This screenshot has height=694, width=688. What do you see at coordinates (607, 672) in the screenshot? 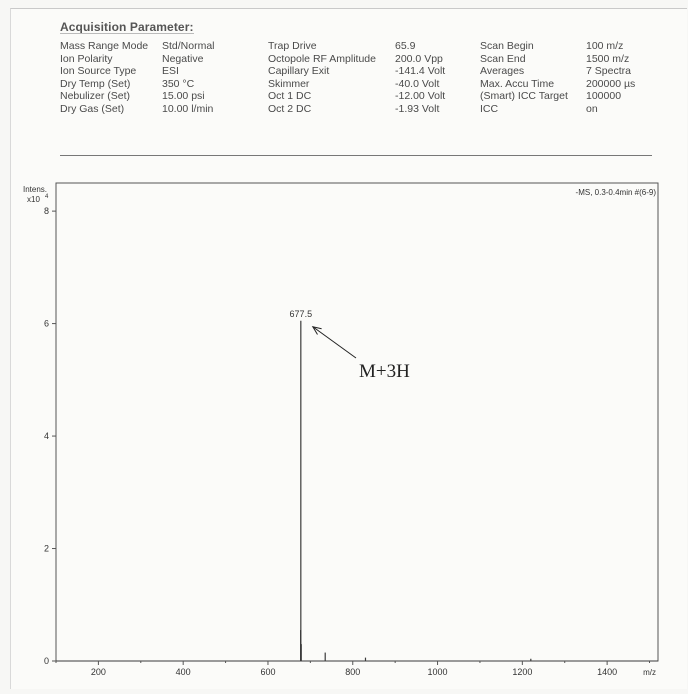
I see `x-tick-label: 1400` at bounding box center [607, 672].